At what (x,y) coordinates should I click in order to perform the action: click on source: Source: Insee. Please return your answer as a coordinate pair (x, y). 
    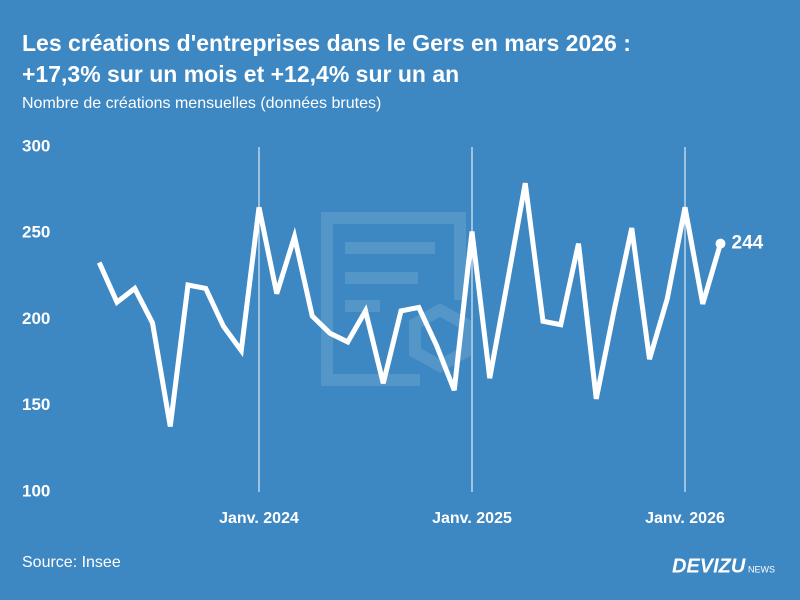
    Looking at the image, I should click on (71, 562).